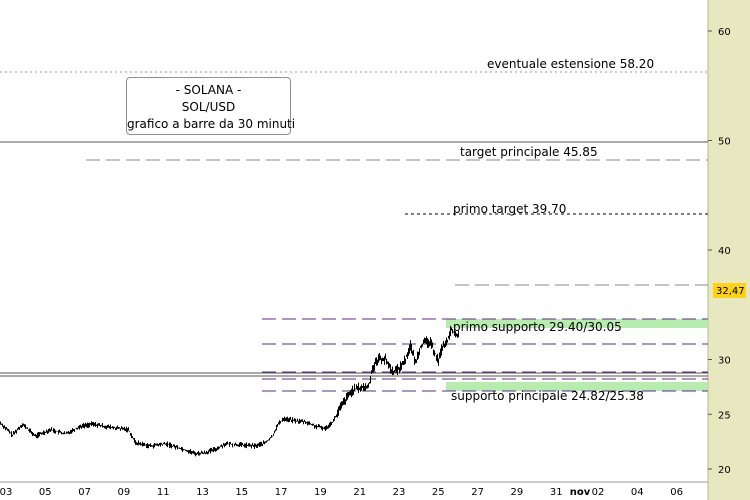 Image resolution: width=750 pixels, height=500 pixels. Describe the element at coordinates (84, 492) in the screenshot. I see `x-tick-label: 07` at that location.